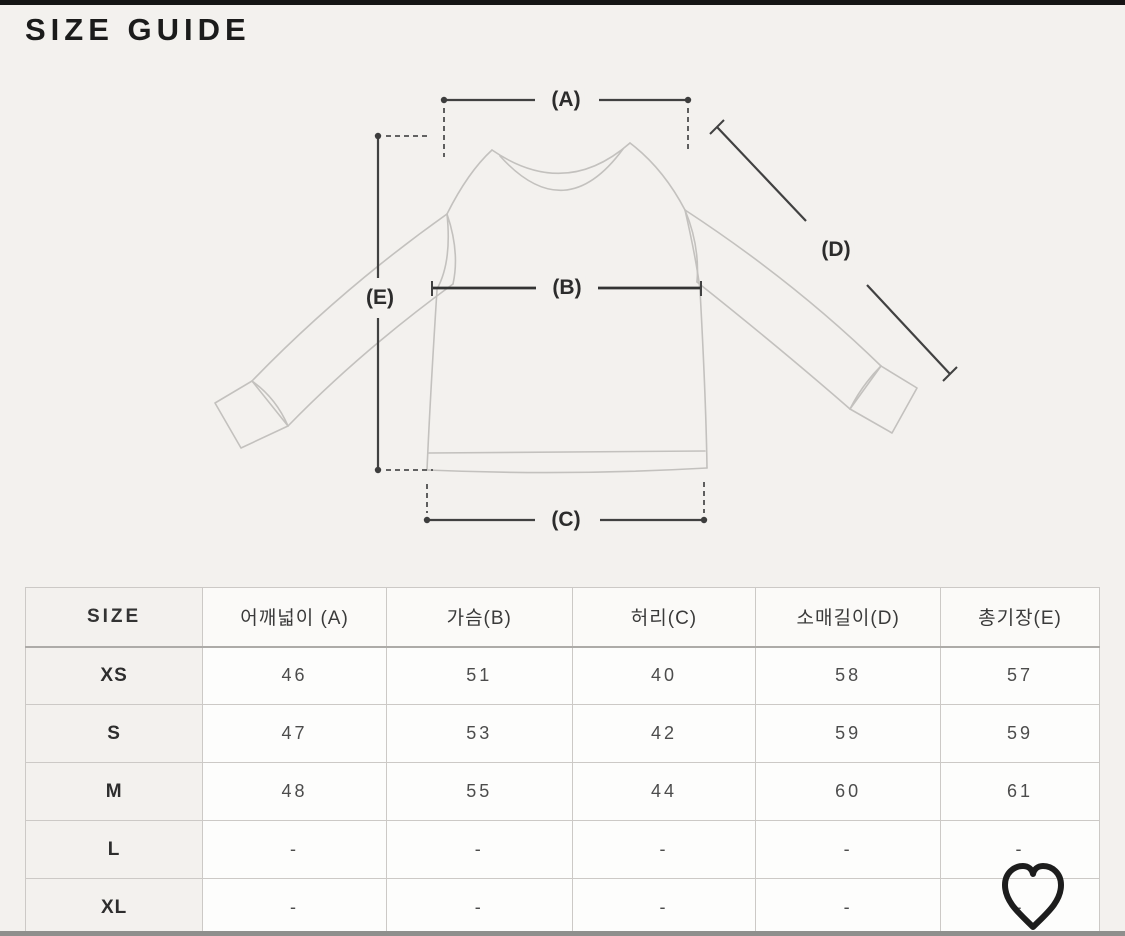 This screenshot has width=1125, height=936. Describe the element at coordinates (566, 520) in the screenshot. I see `dim-label-c: (C)` at that location.